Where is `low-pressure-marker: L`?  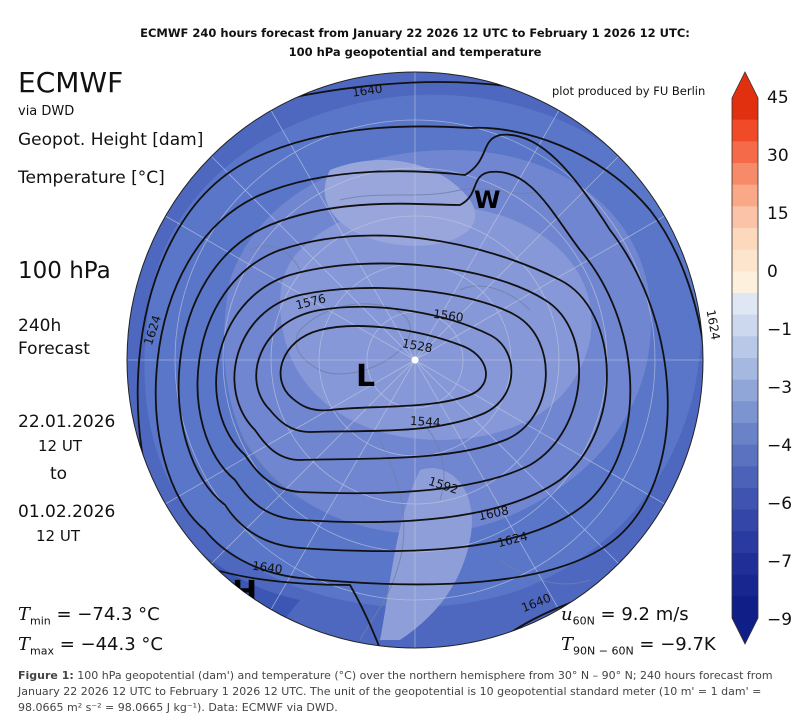 low-pressure-marker: L is located at coordinates (365, 376).